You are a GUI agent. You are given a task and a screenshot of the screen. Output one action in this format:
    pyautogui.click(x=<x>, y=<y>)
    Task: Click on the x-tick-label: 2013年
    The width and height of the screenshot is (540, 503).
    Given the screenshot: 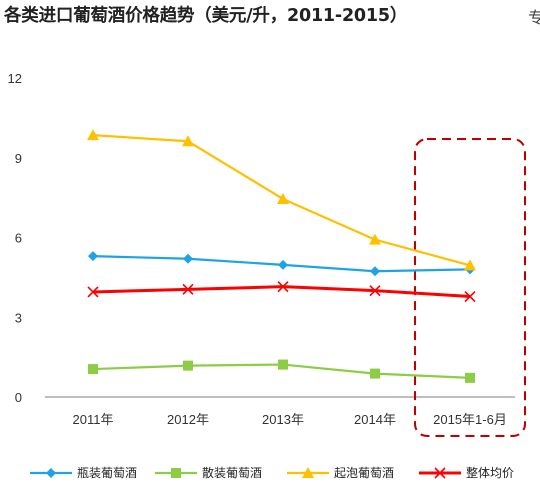 What is the action you would take?
    pyautogui.click(x=283, y=419)
    